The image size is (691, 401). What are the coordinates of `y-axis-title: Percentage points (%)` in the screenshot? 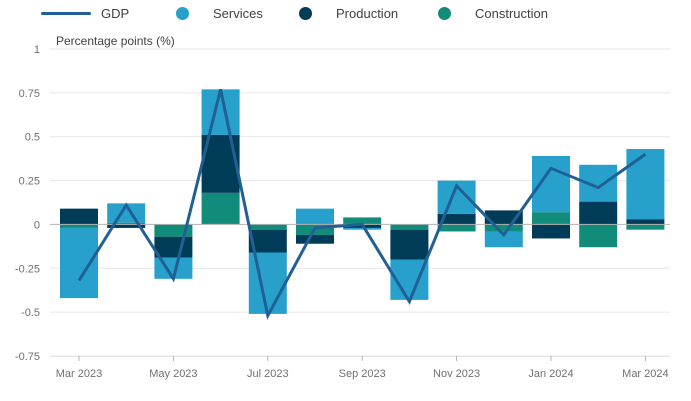 It's located at (115, 41).